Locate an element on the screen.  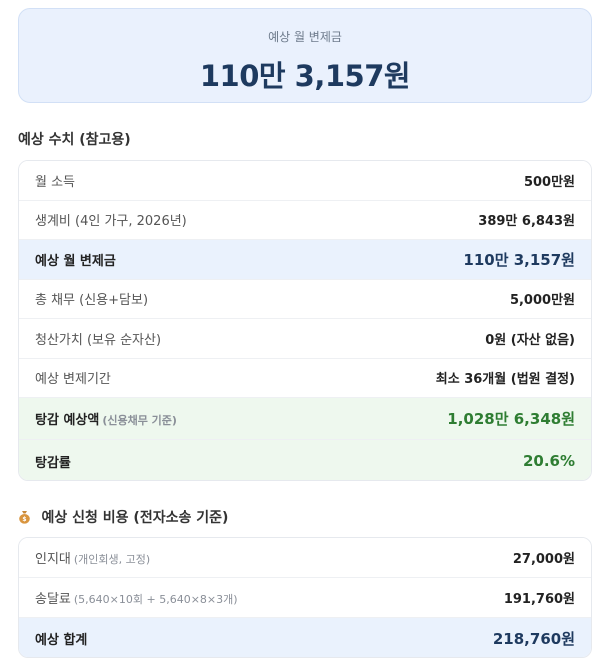
table-row: 총 채무 (신용+담보) 5,000만원 is located at coordinates (305, 299).